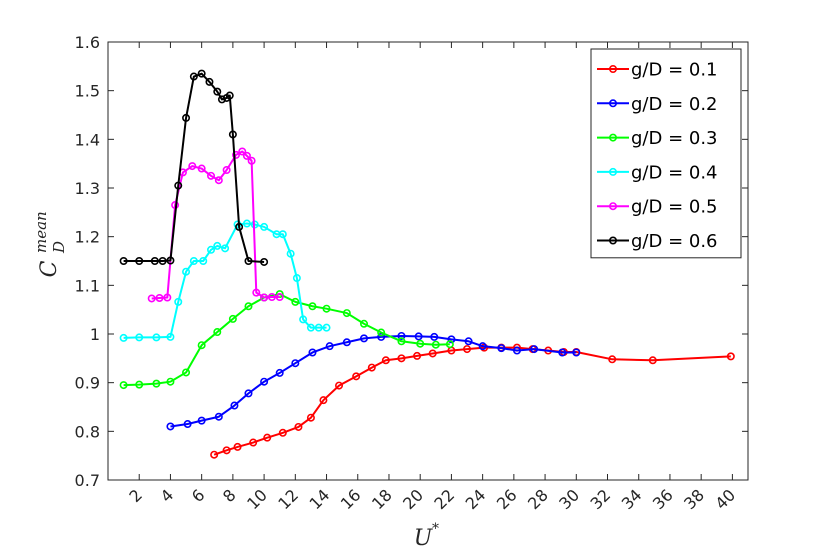 The height and width of the screenshot is (553, 830). Describe the element at coordinates (674, 207) in the screenshot. I see `legend-label: g/D = 0.5` at that location.